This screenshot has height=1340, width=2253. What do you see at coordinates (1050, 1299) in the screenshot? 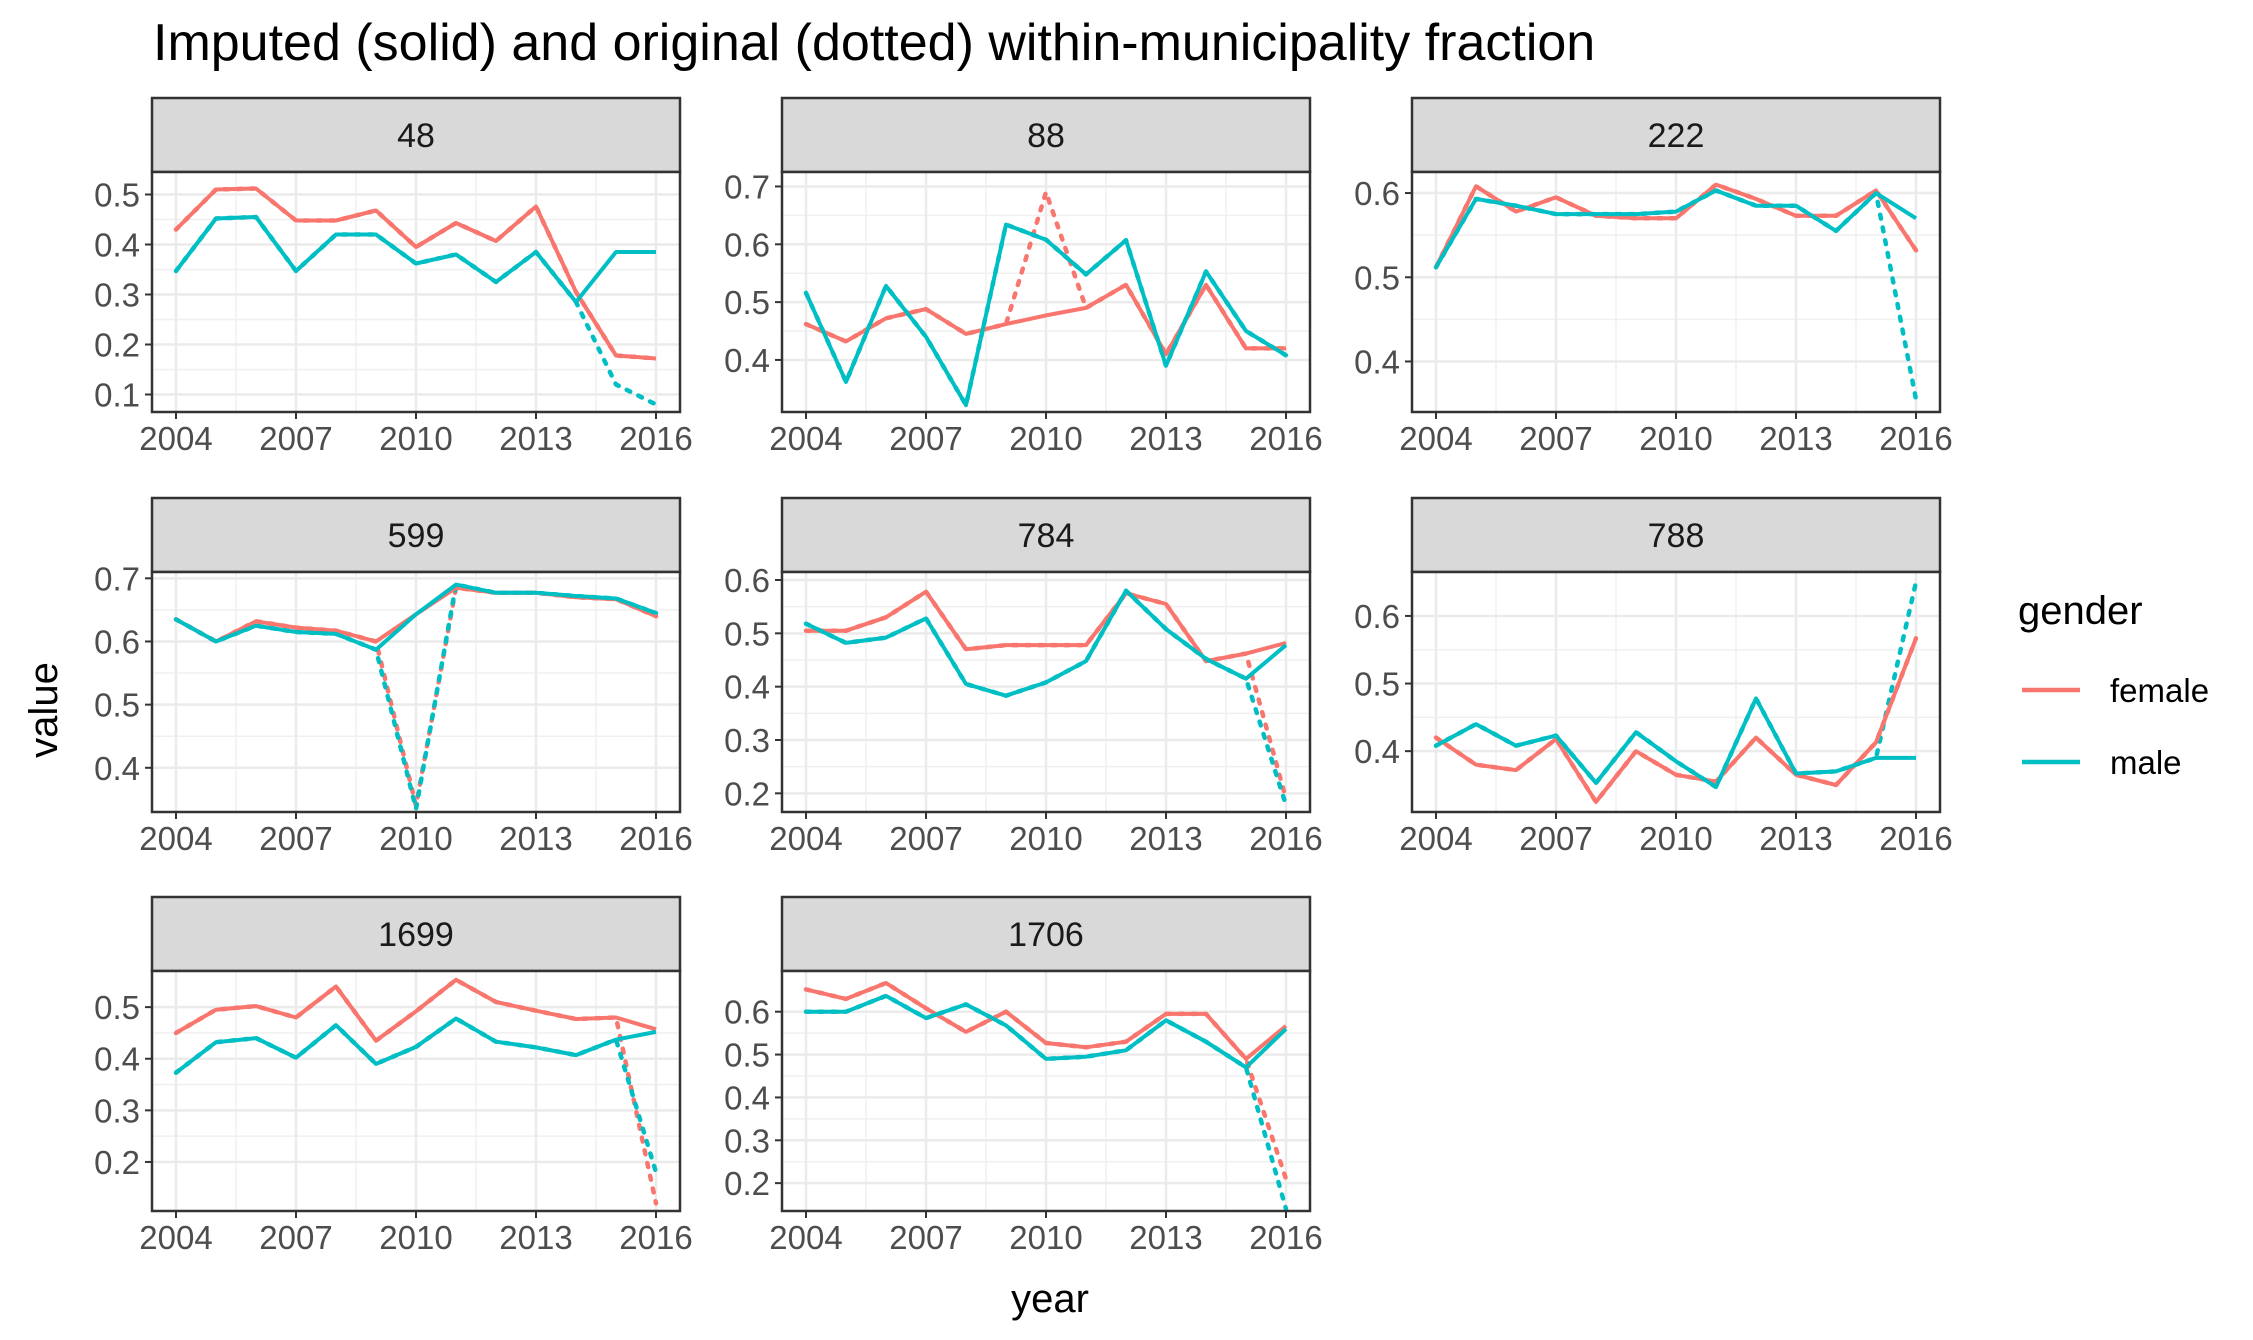
I see `x-axis-title: year` at bounding box center [1050, 1299].